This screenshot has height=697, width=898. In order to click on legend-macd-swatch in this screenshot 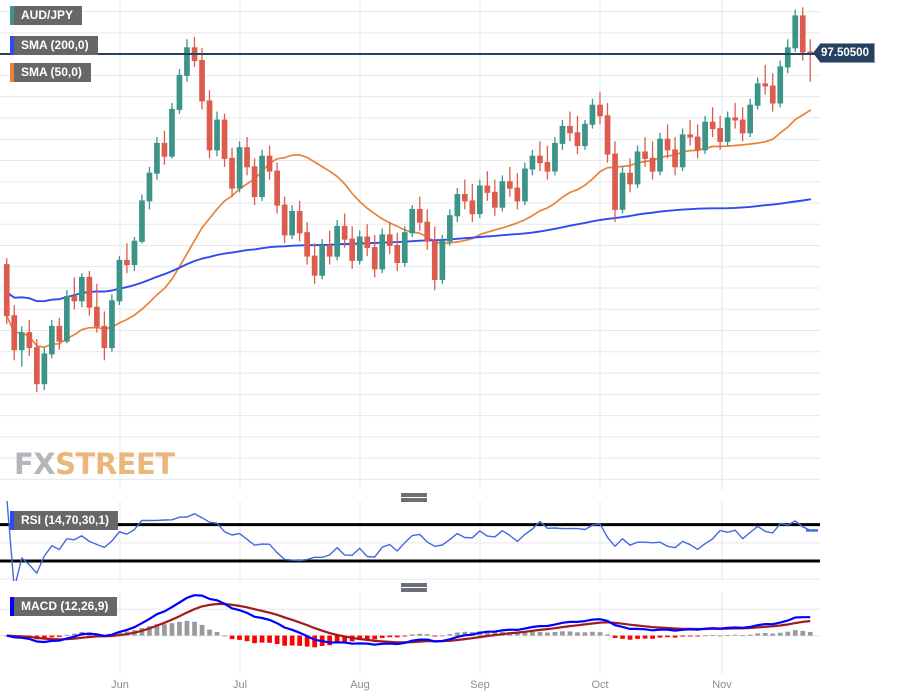, I will do `click(12, 606)`.